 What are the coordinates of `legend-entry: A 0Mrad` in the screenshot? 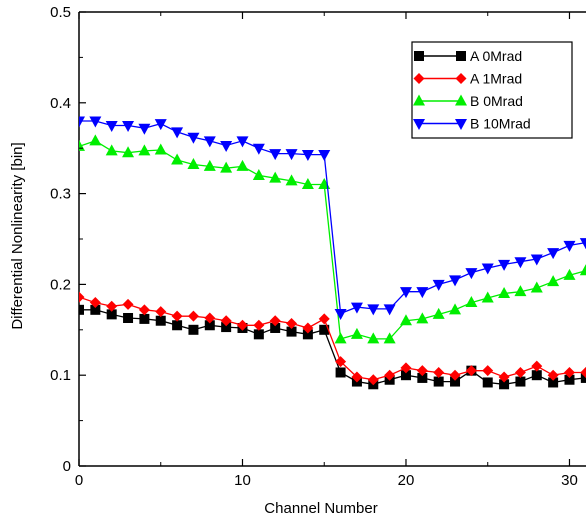 It's located at (468, 56).